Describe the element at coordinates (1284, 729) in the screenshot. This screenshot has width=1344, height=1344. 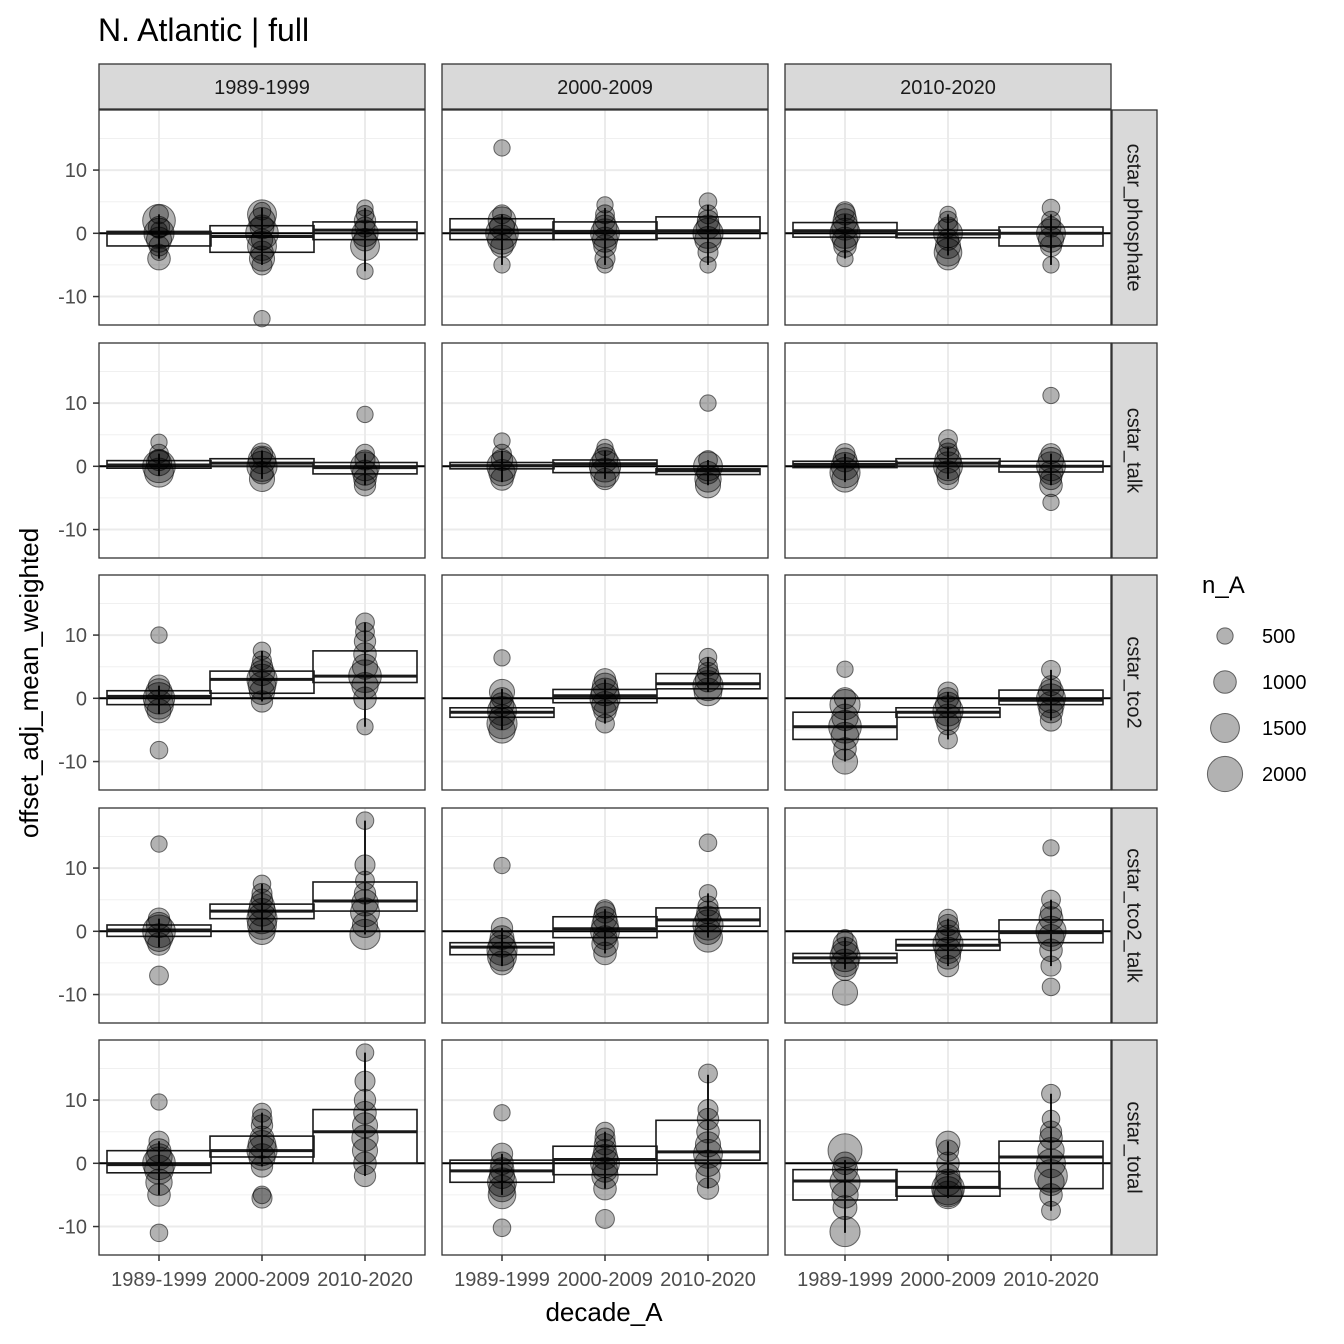
I see `legend-label: 1500` at that location.